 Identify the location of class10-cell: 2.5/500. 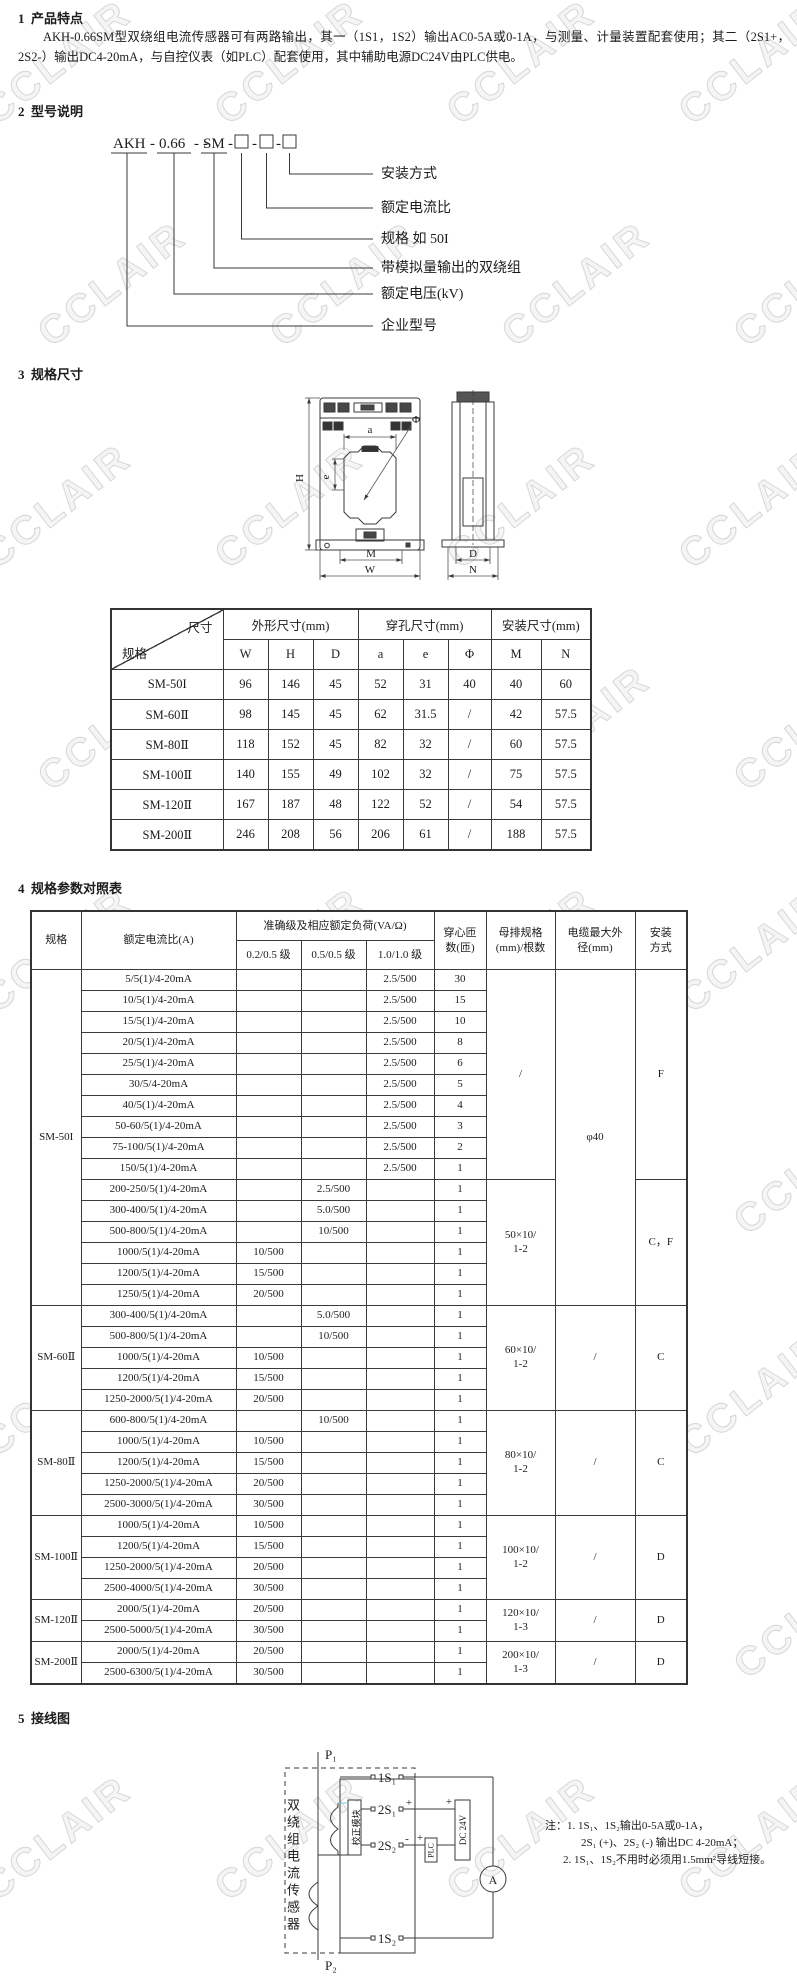
(400, 1001).